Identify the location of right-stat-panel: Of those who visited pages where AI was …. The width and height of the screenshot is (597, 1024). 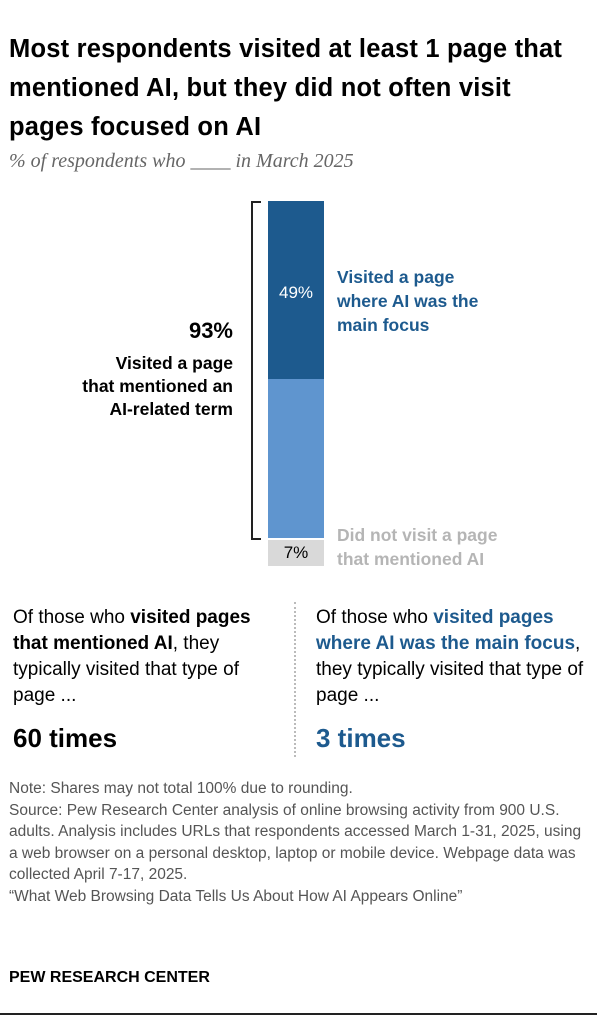
(450, 678).